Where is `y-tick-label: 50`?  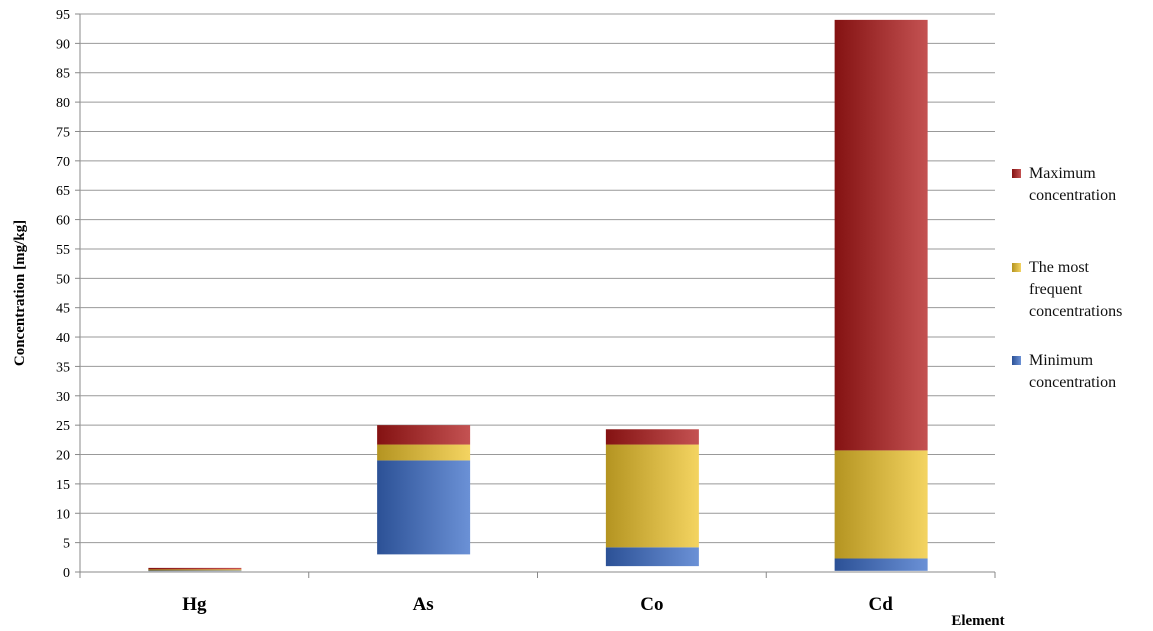 y-tick-label: 50 is located at coordinates (63, 279).